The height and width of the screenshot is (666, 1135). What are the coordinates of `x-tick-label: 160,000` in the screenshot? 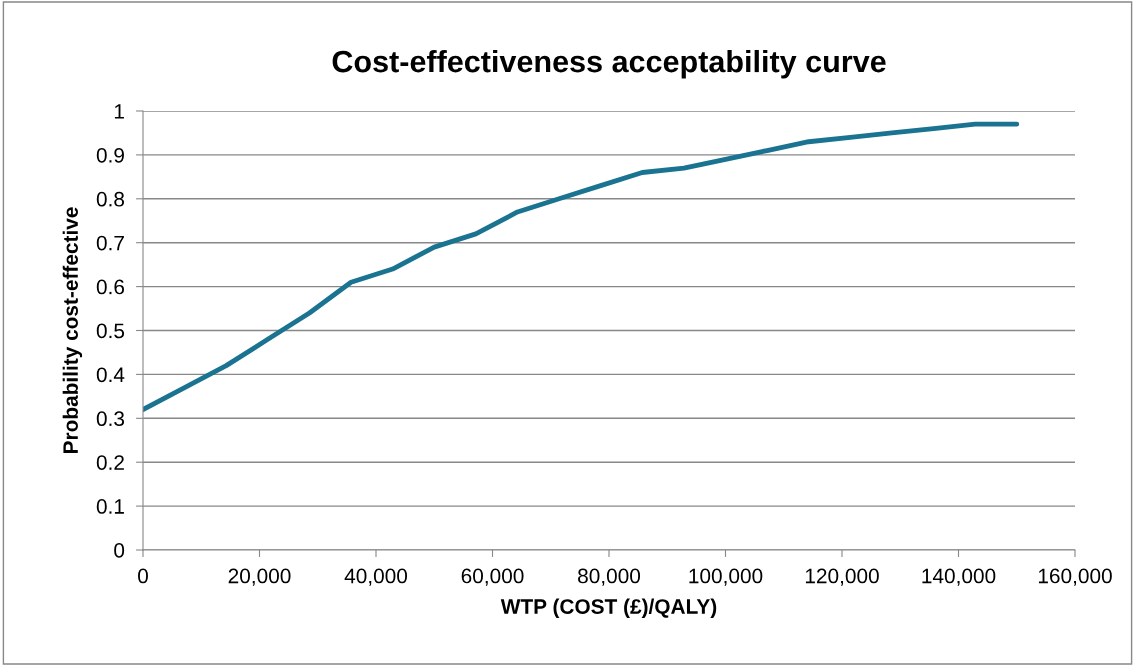 It's located at (1075, 577).